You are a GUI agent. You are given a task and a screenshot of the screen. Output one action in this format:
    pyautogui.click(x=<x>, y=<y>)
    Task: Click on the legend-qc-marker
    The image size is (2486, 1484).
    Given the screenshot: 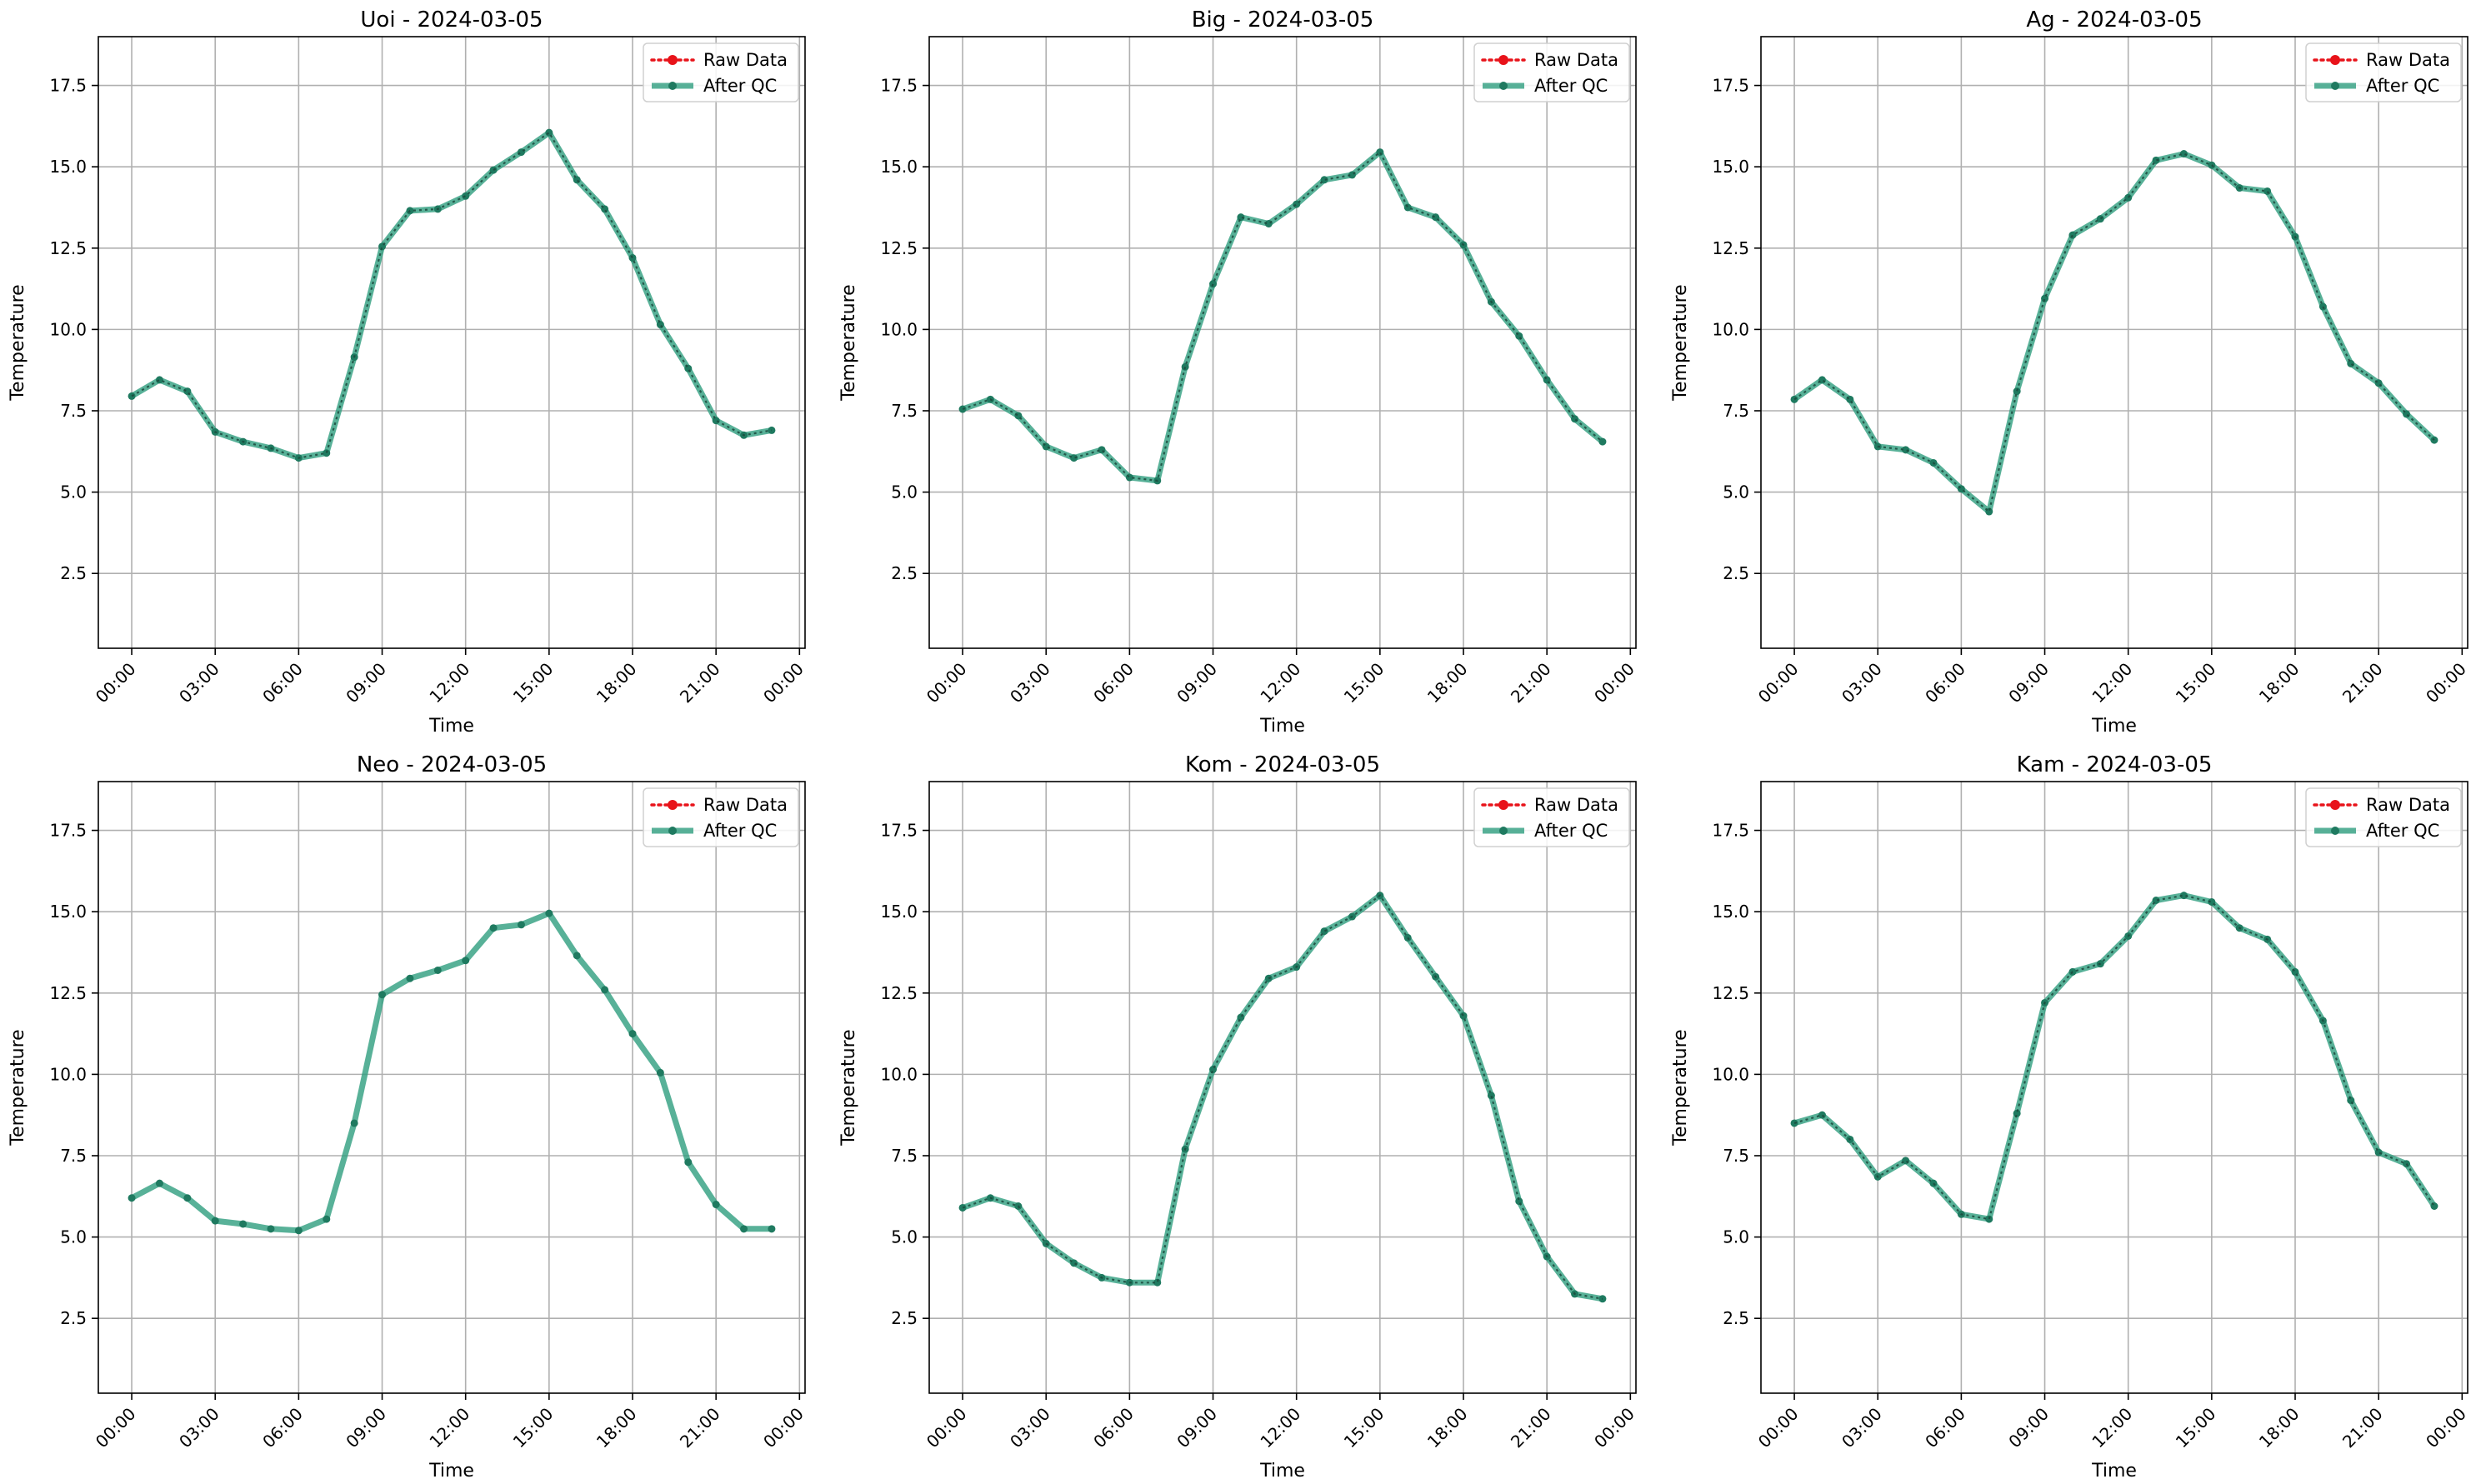 What is the action you would take?
    pyautogui.click(x=672, y=831)
    